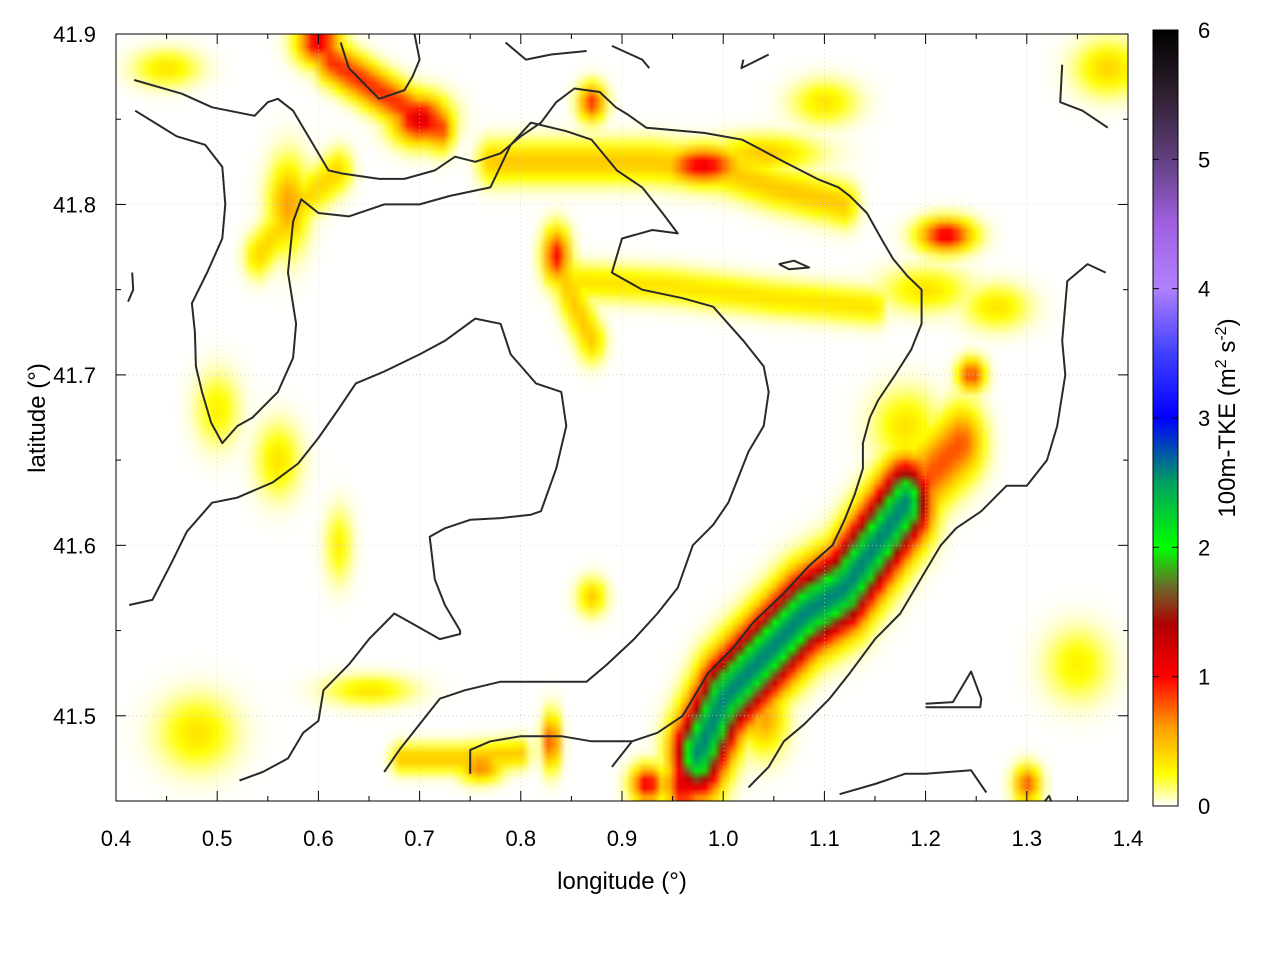  Describe the element at coordinates (954, 689) in the screenshot. I see `contour-small-east-loop` at that location.